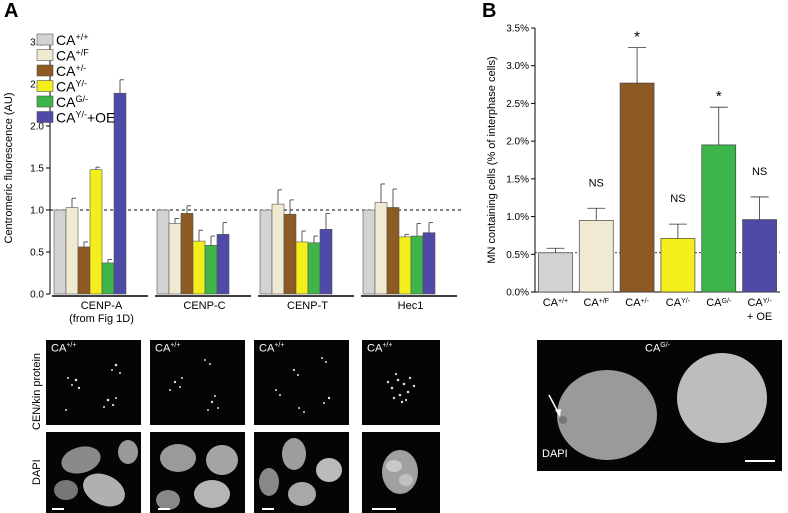 The image size is (788, 513). I want to click on micrograph-cenpa-dapi, so click(93, 472).